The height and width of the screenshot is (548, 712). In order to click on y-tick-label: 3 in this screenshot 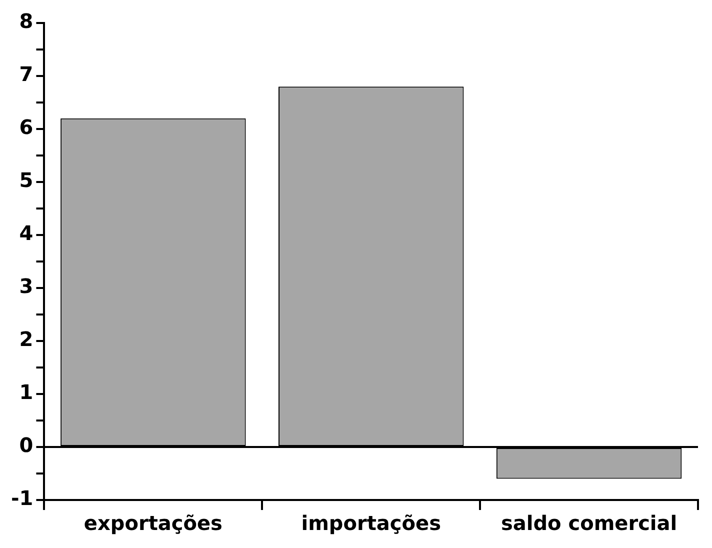, I will do `click(26, 286)`.